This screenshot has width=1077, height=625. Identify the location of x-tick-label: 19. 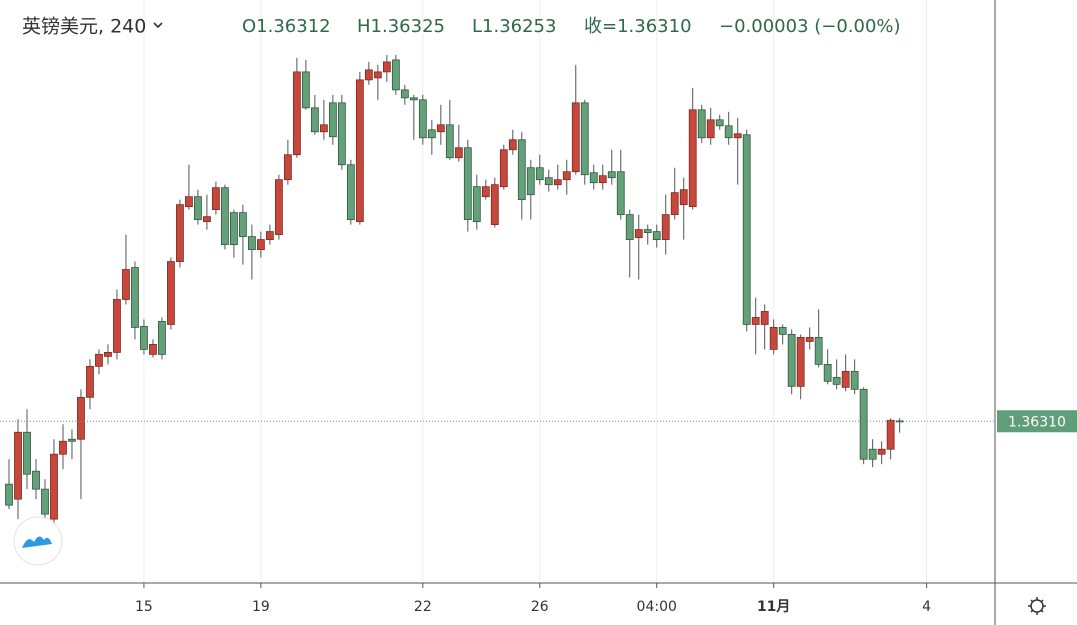
(261, 607).